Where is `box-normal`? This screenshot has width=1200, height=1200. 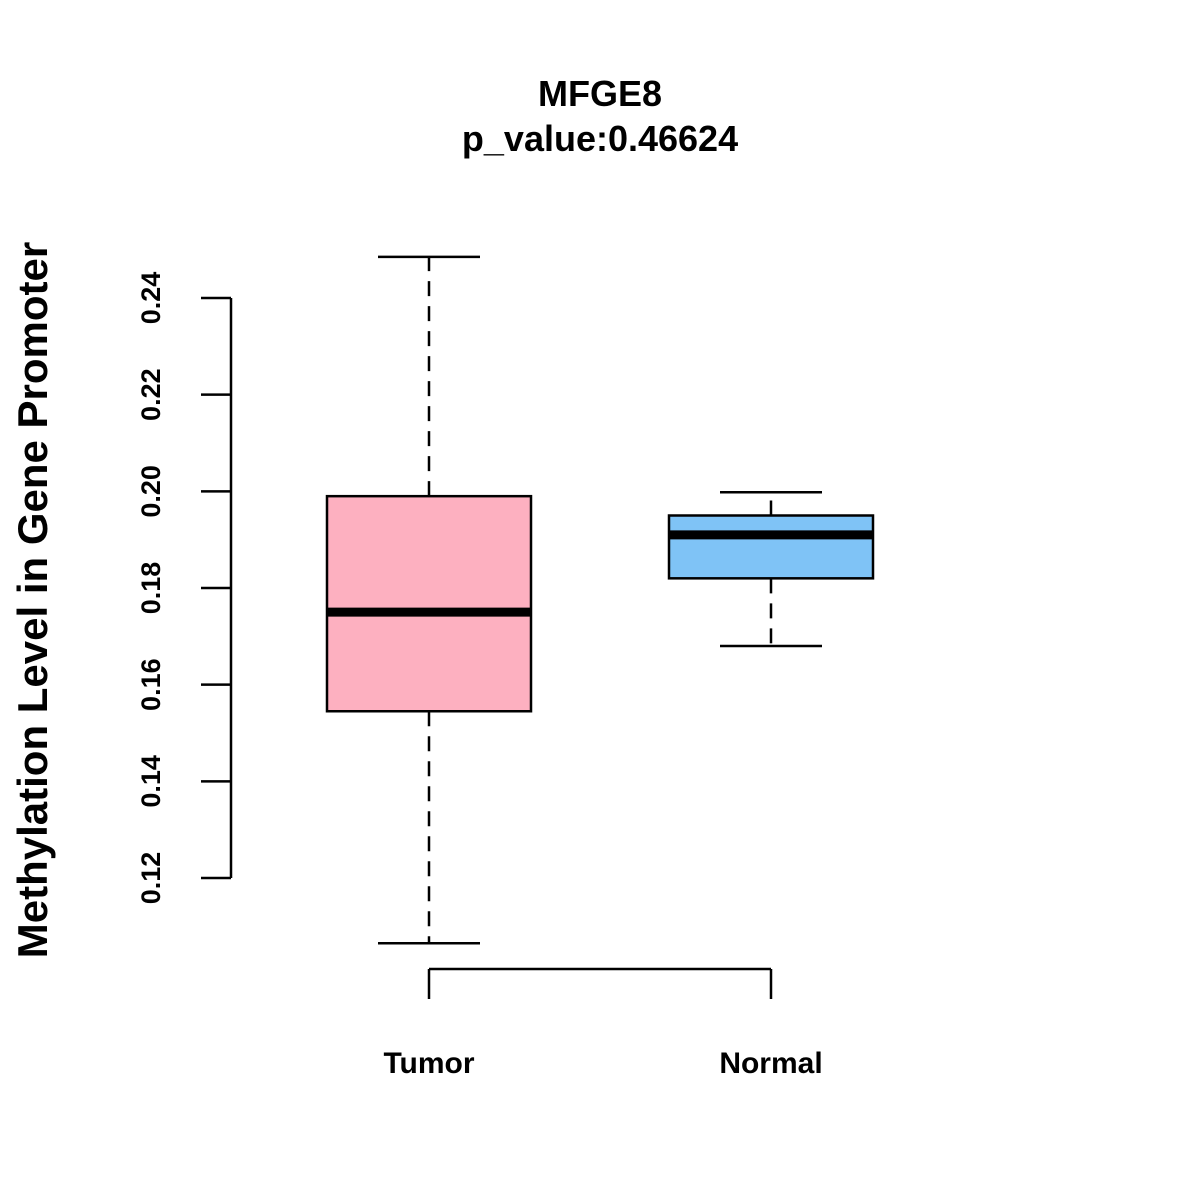 box-normal is located at coordinates (771, 569).